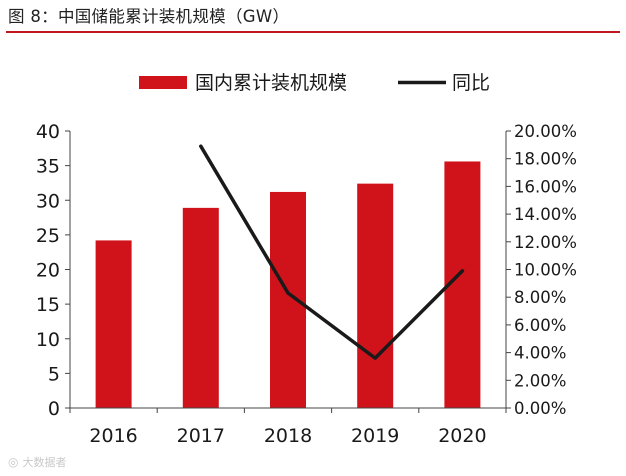  Describe the element at coordinates (113, 436) in the screenshot. I see `x-tick-label: 2016` at that location.